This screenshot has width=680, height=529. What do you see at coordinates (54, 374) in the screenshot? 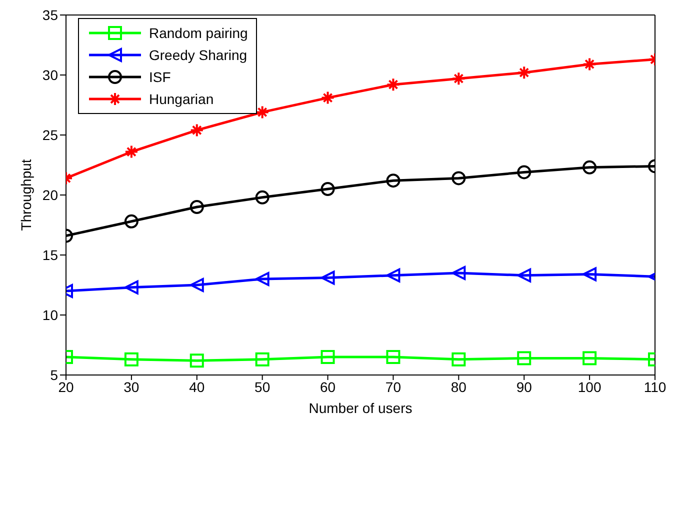
I see `y-tick-label: 5` at bounding box center [54, 374].